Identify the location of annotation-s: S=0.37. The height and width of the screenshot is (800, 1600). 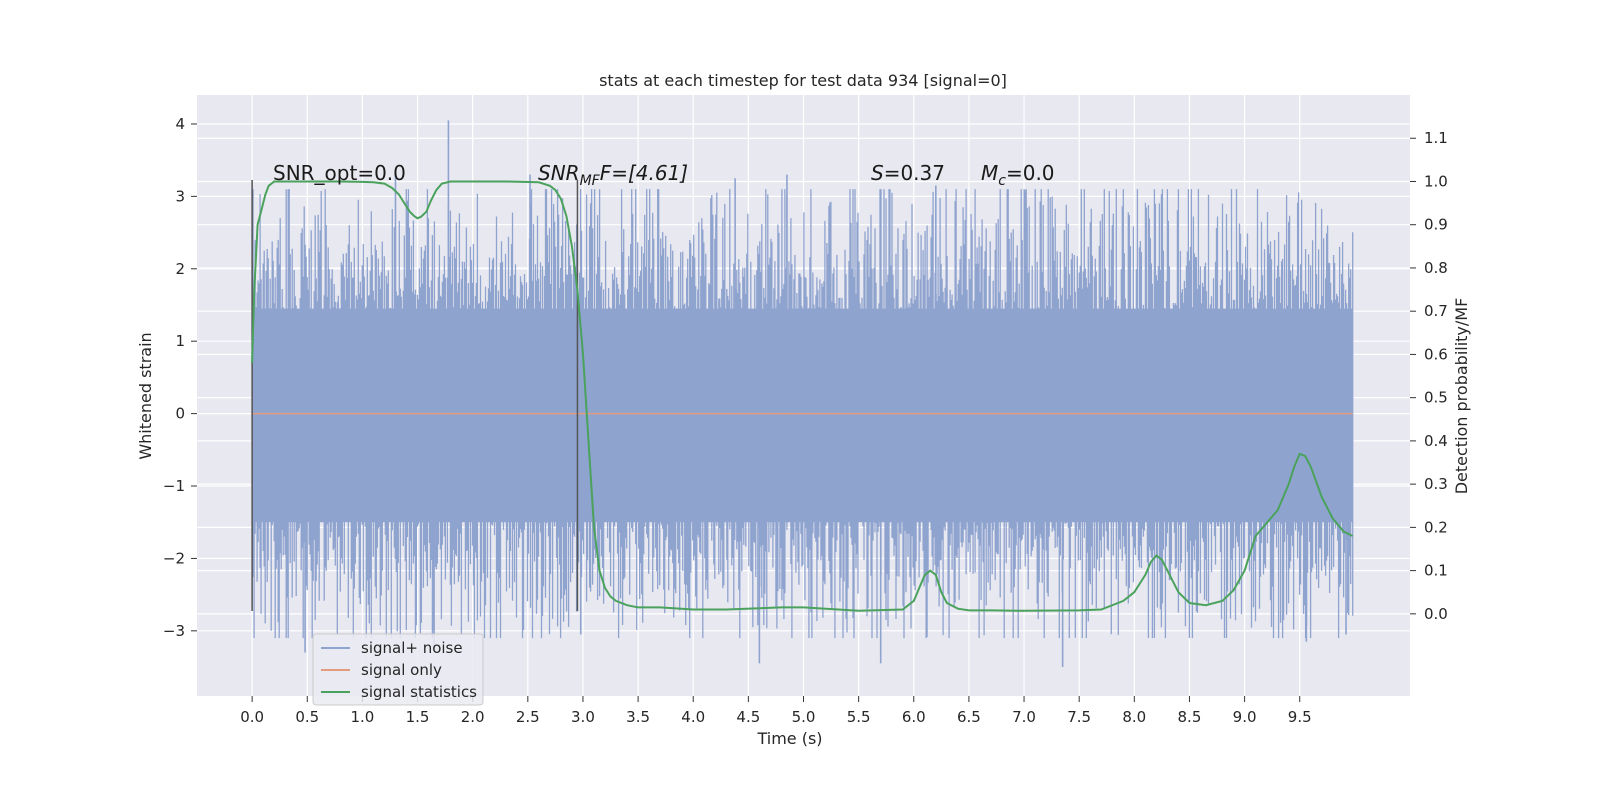
(908, 173).